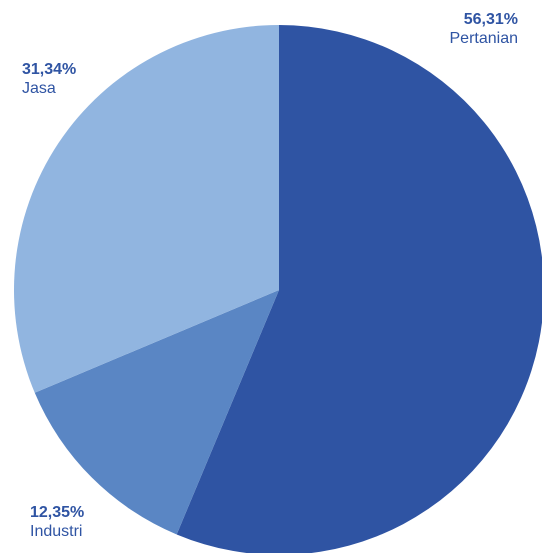 This screenshot has height=553, width=542. Describe the element at coordinates (484, 39) in the screenshot. I see `label-pertanian-name: Pertanian` at that location.